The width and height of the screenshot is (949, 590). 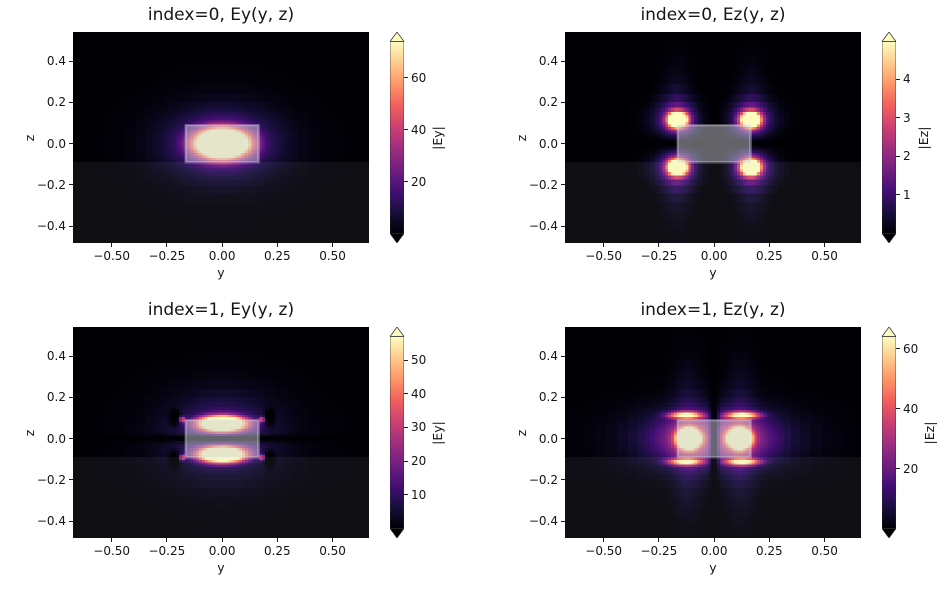 What do you see at coordinates (221, 310) in the screenshot?
I see `subplot-title: index=1, Ey(y, z)` at bounding box center [221, 310].